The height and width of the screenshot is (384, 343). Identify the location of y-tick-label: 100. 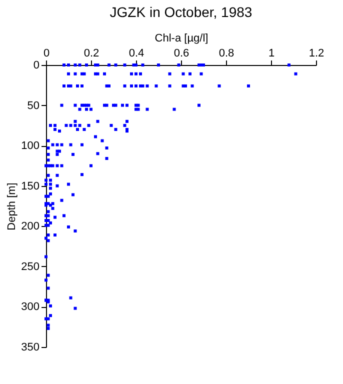
(30, 146).